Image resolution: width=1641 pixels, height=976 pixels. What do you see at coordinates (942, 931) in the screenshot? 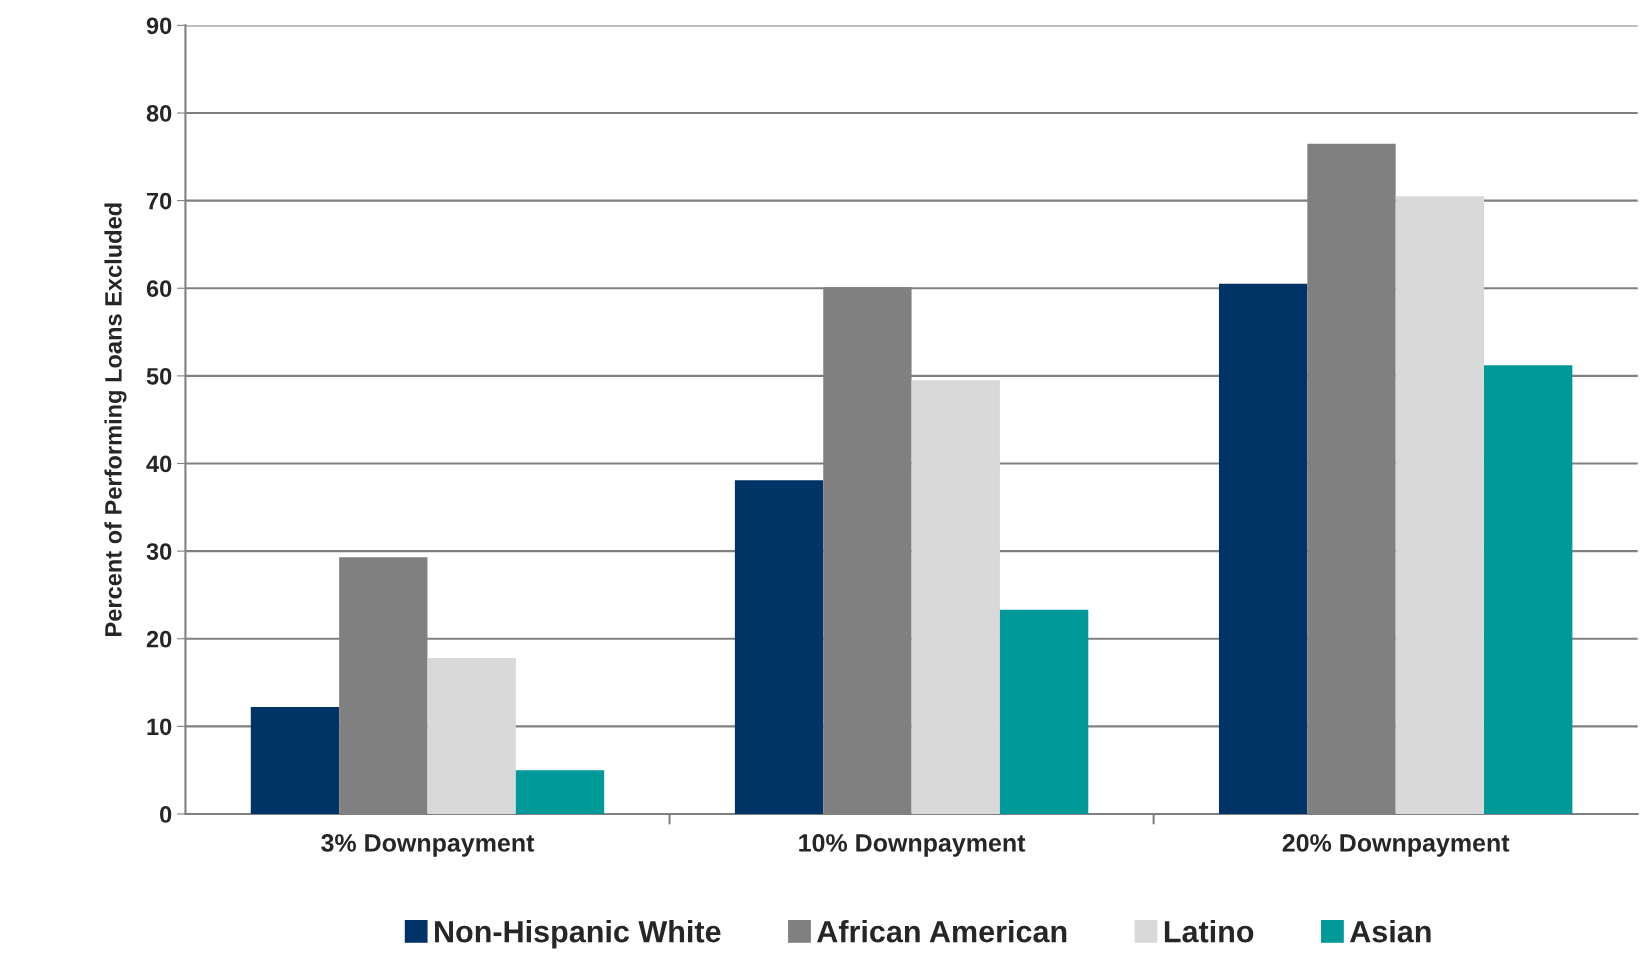
I see `legend-label: African American` at bounding box center [942, 931].